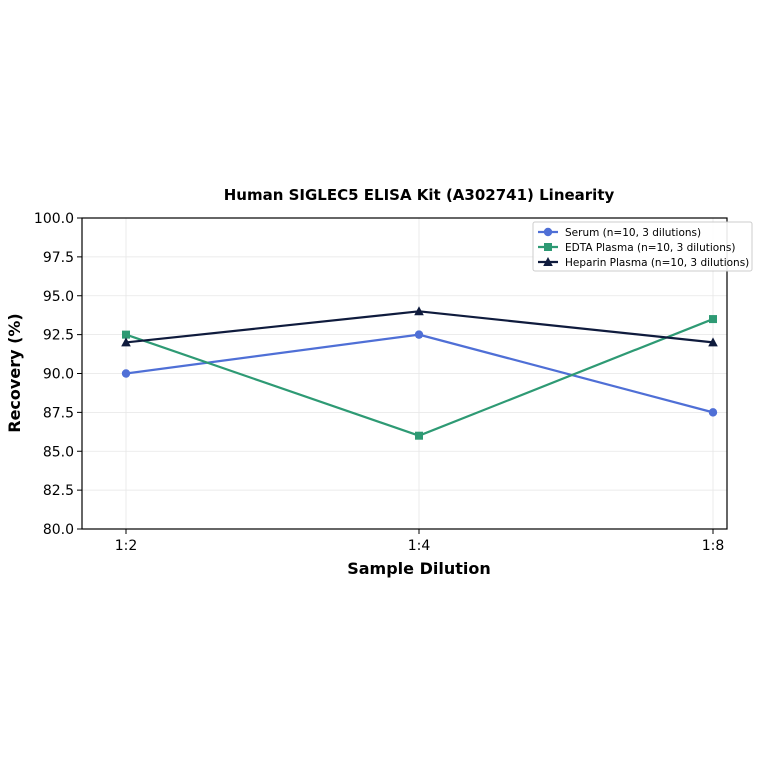 This screenshot has height=764, width=764. I want to click on y-tick-label: 90.0, so click(58, 375).